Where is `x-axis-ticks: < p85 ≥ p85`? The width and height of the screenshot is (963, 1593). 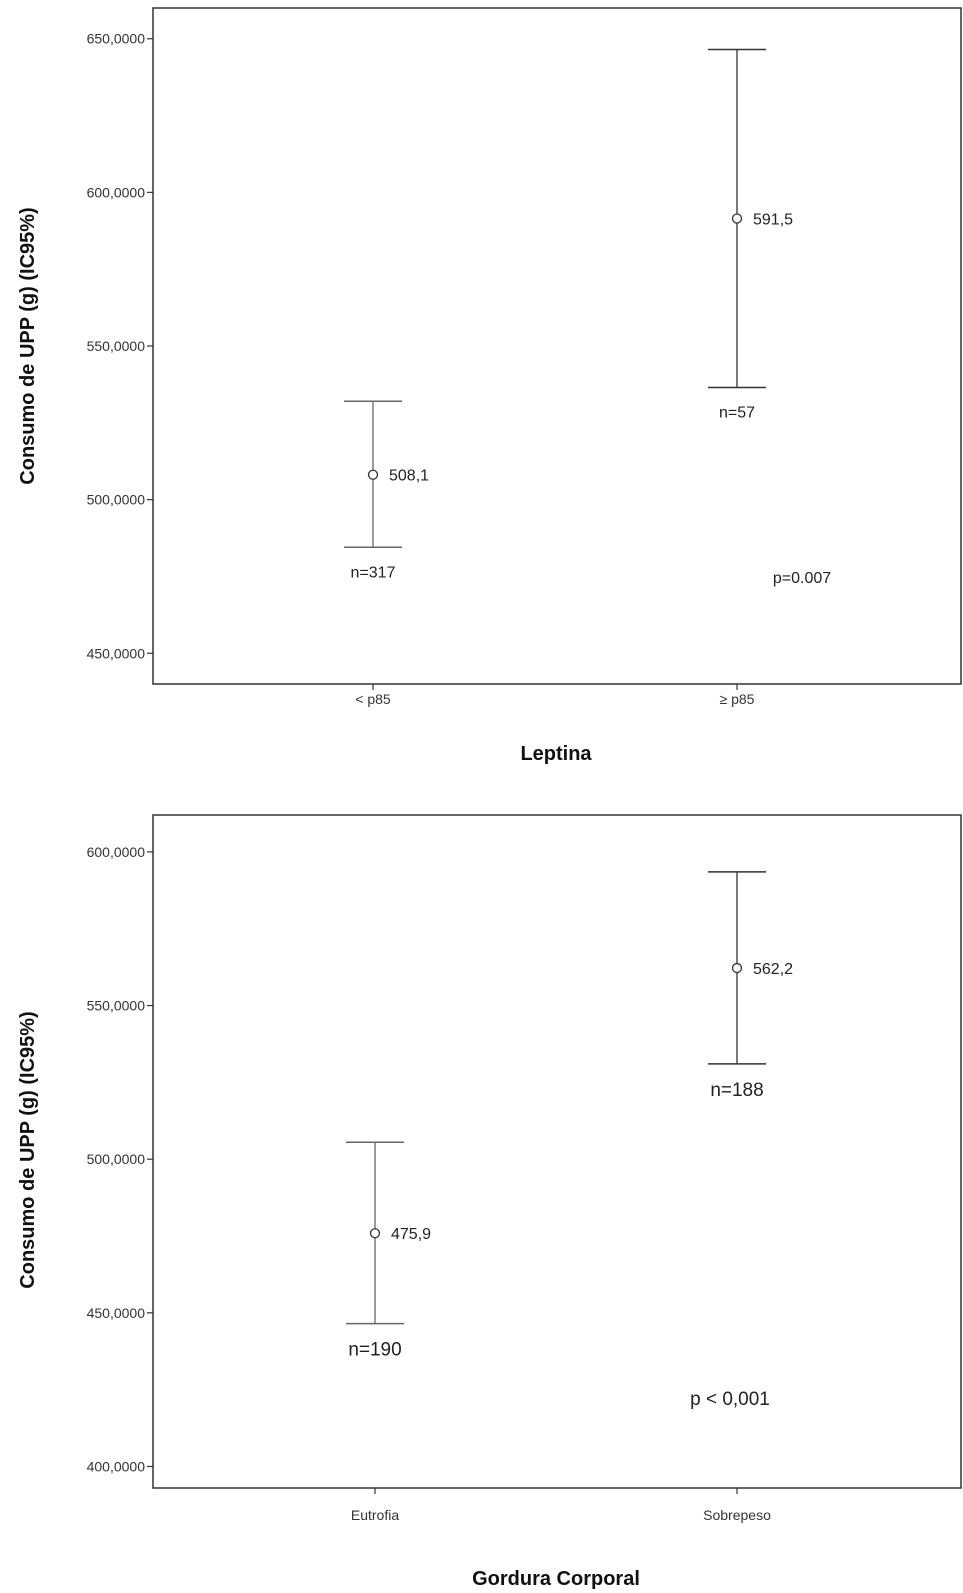 x-axis-ticks: < p85 ≥ p85 is located at coordinates (555, 695).